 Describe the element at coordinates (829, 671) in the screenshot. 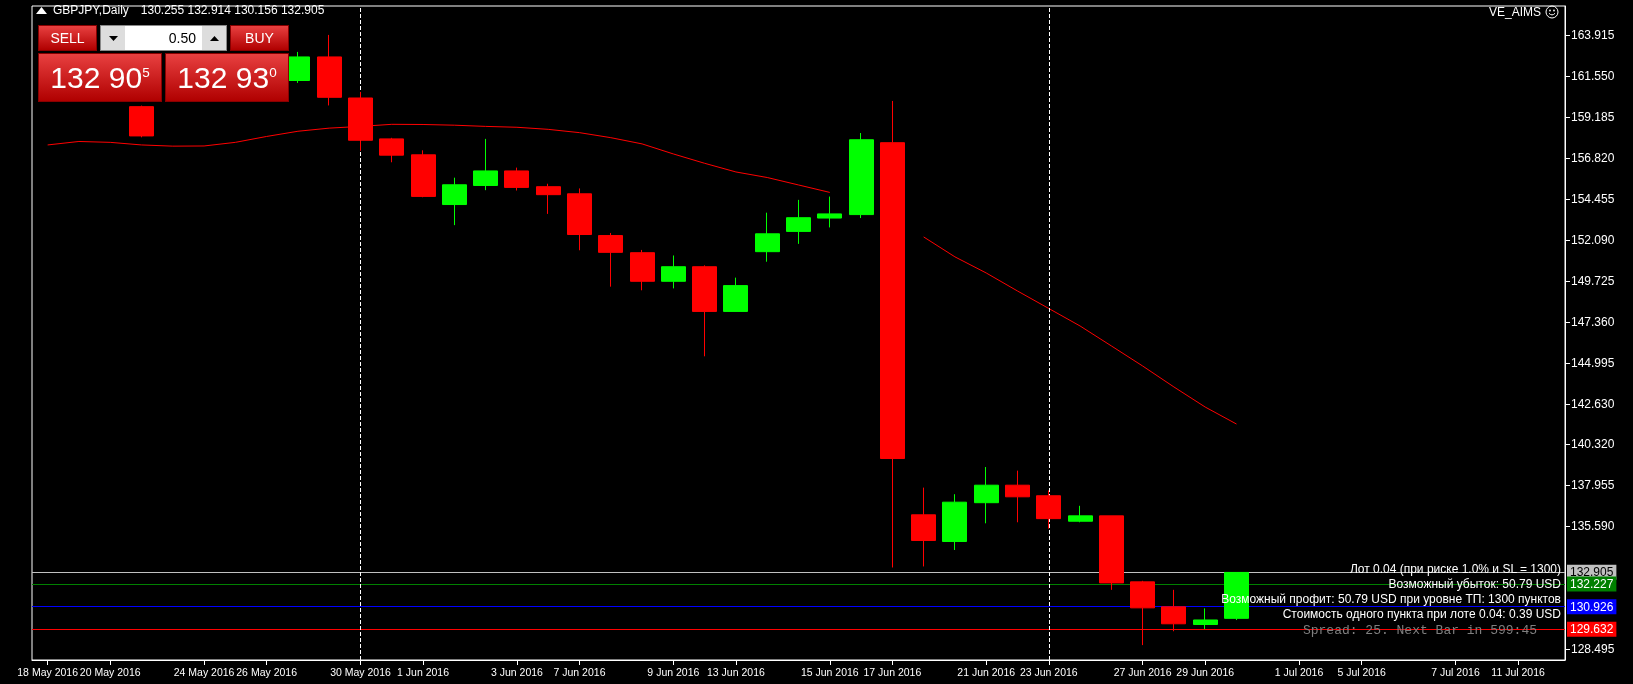

I see `x-tick-label: 15 Jun 2016` at that location.